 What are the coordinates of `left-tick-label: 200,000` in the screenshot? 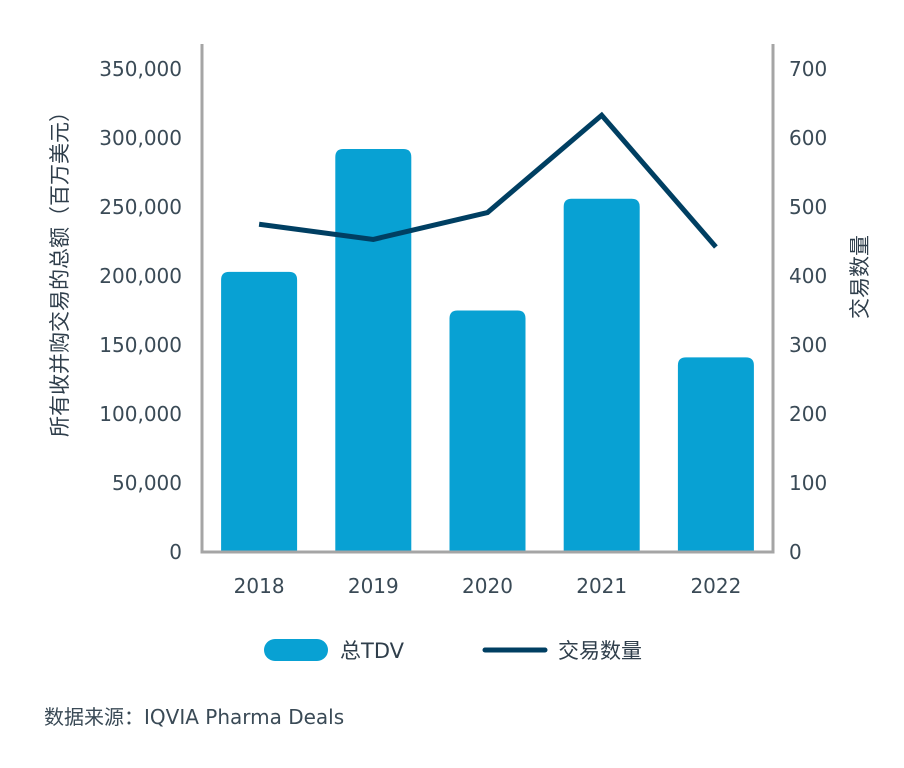 It's located at (140, 276).